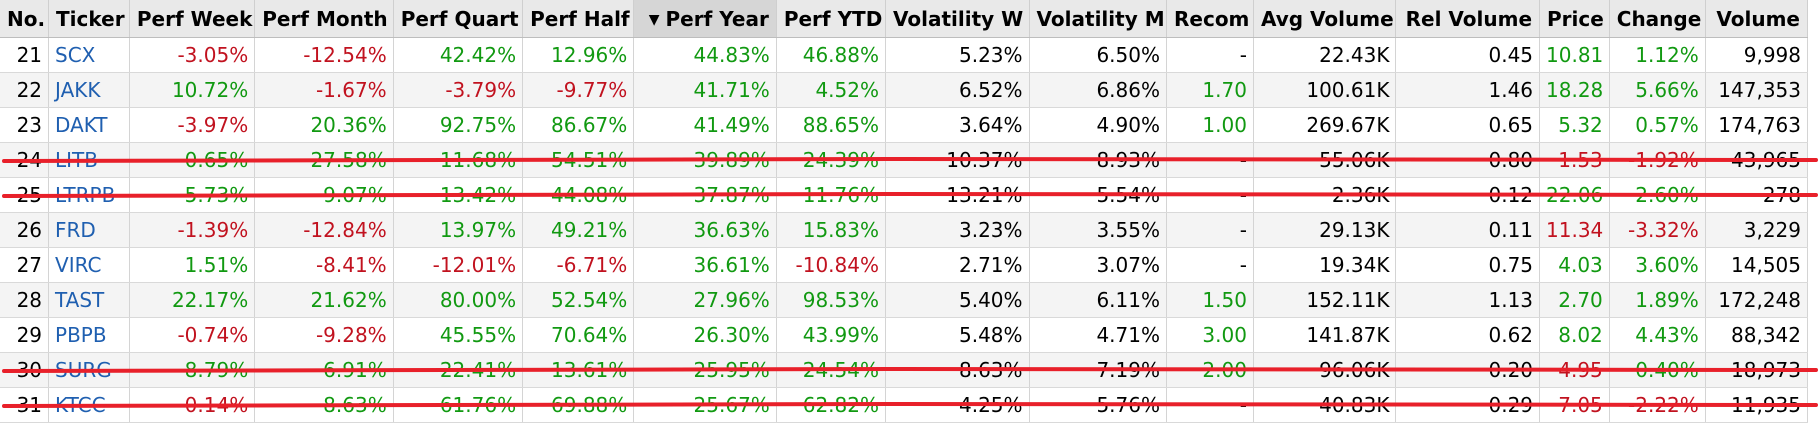 This screenshot has width=1820, height=426. What do you see at coordinates (705, 265) in the screenshot?
I see `cell-perf-year: 36.61%` at bounding box center [705, 265].